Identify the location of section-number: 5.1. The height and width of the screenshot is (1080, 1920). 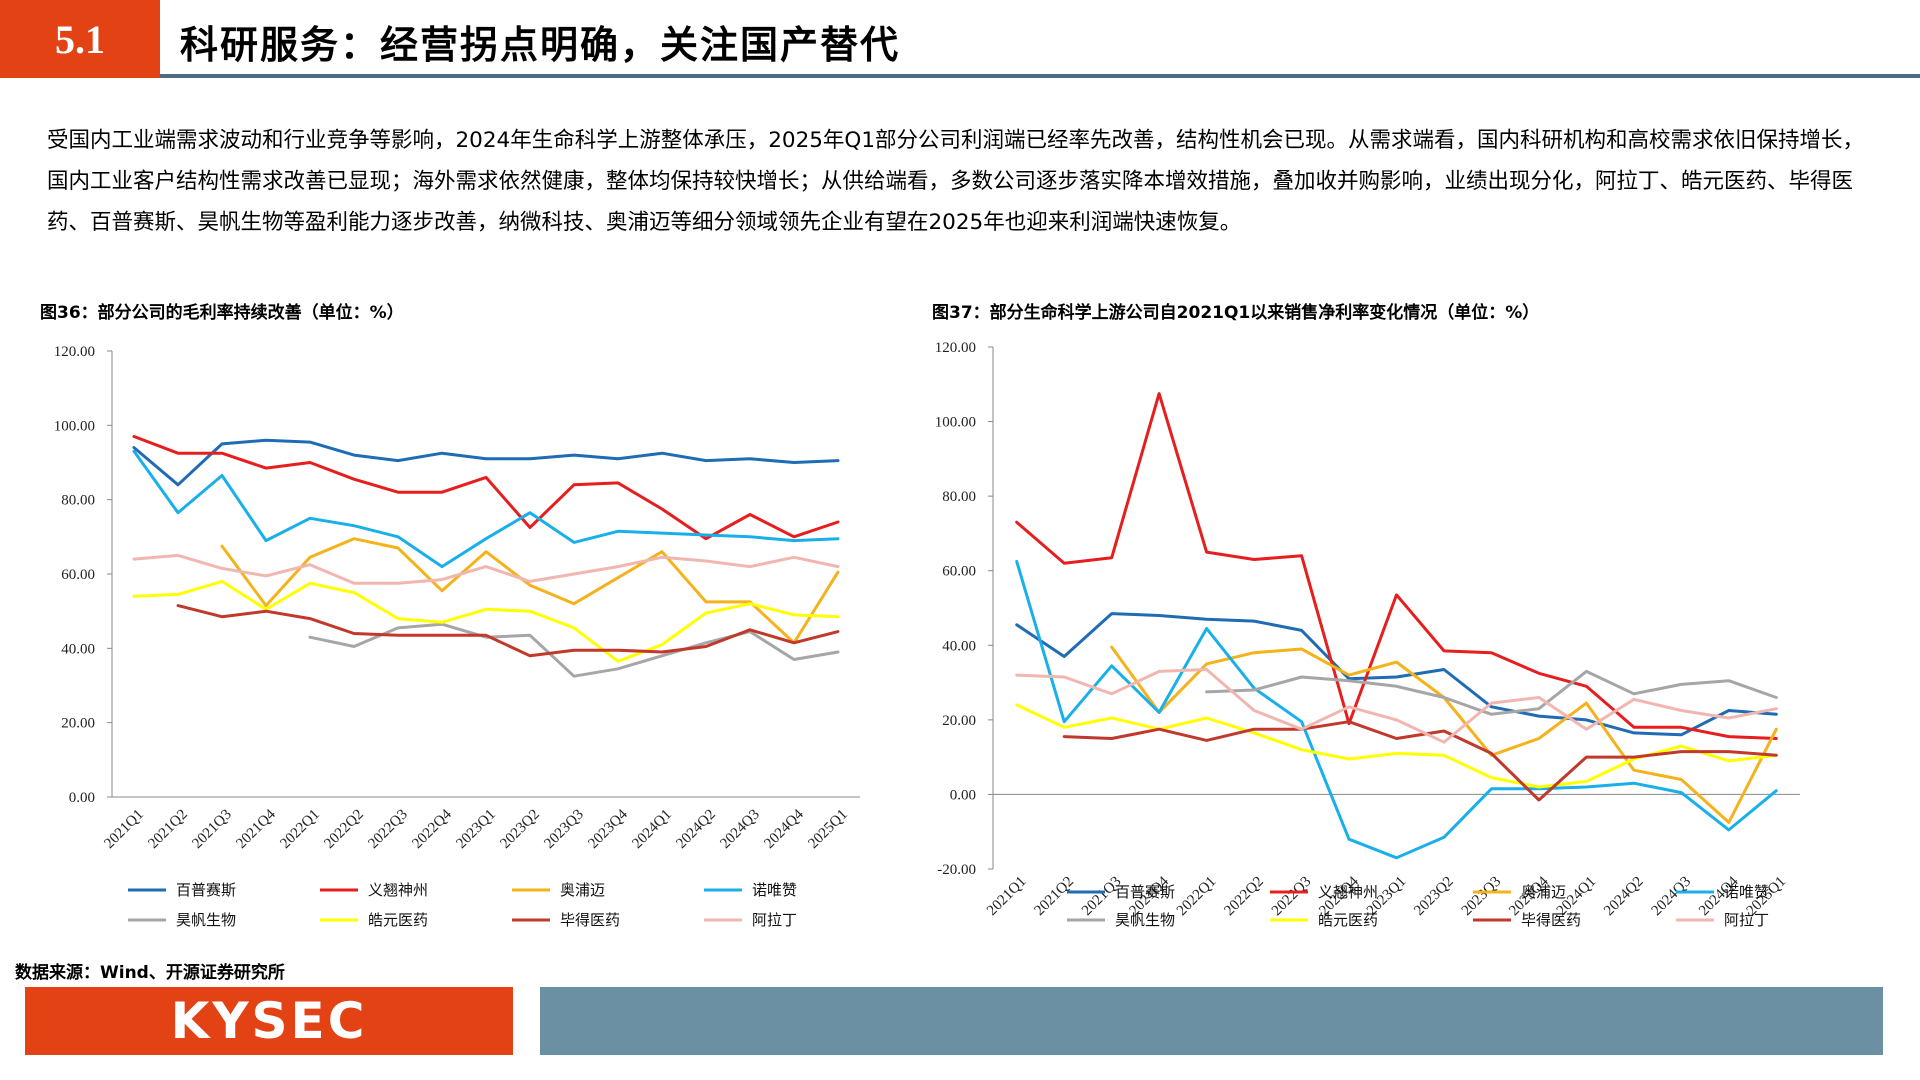
(80, 39).